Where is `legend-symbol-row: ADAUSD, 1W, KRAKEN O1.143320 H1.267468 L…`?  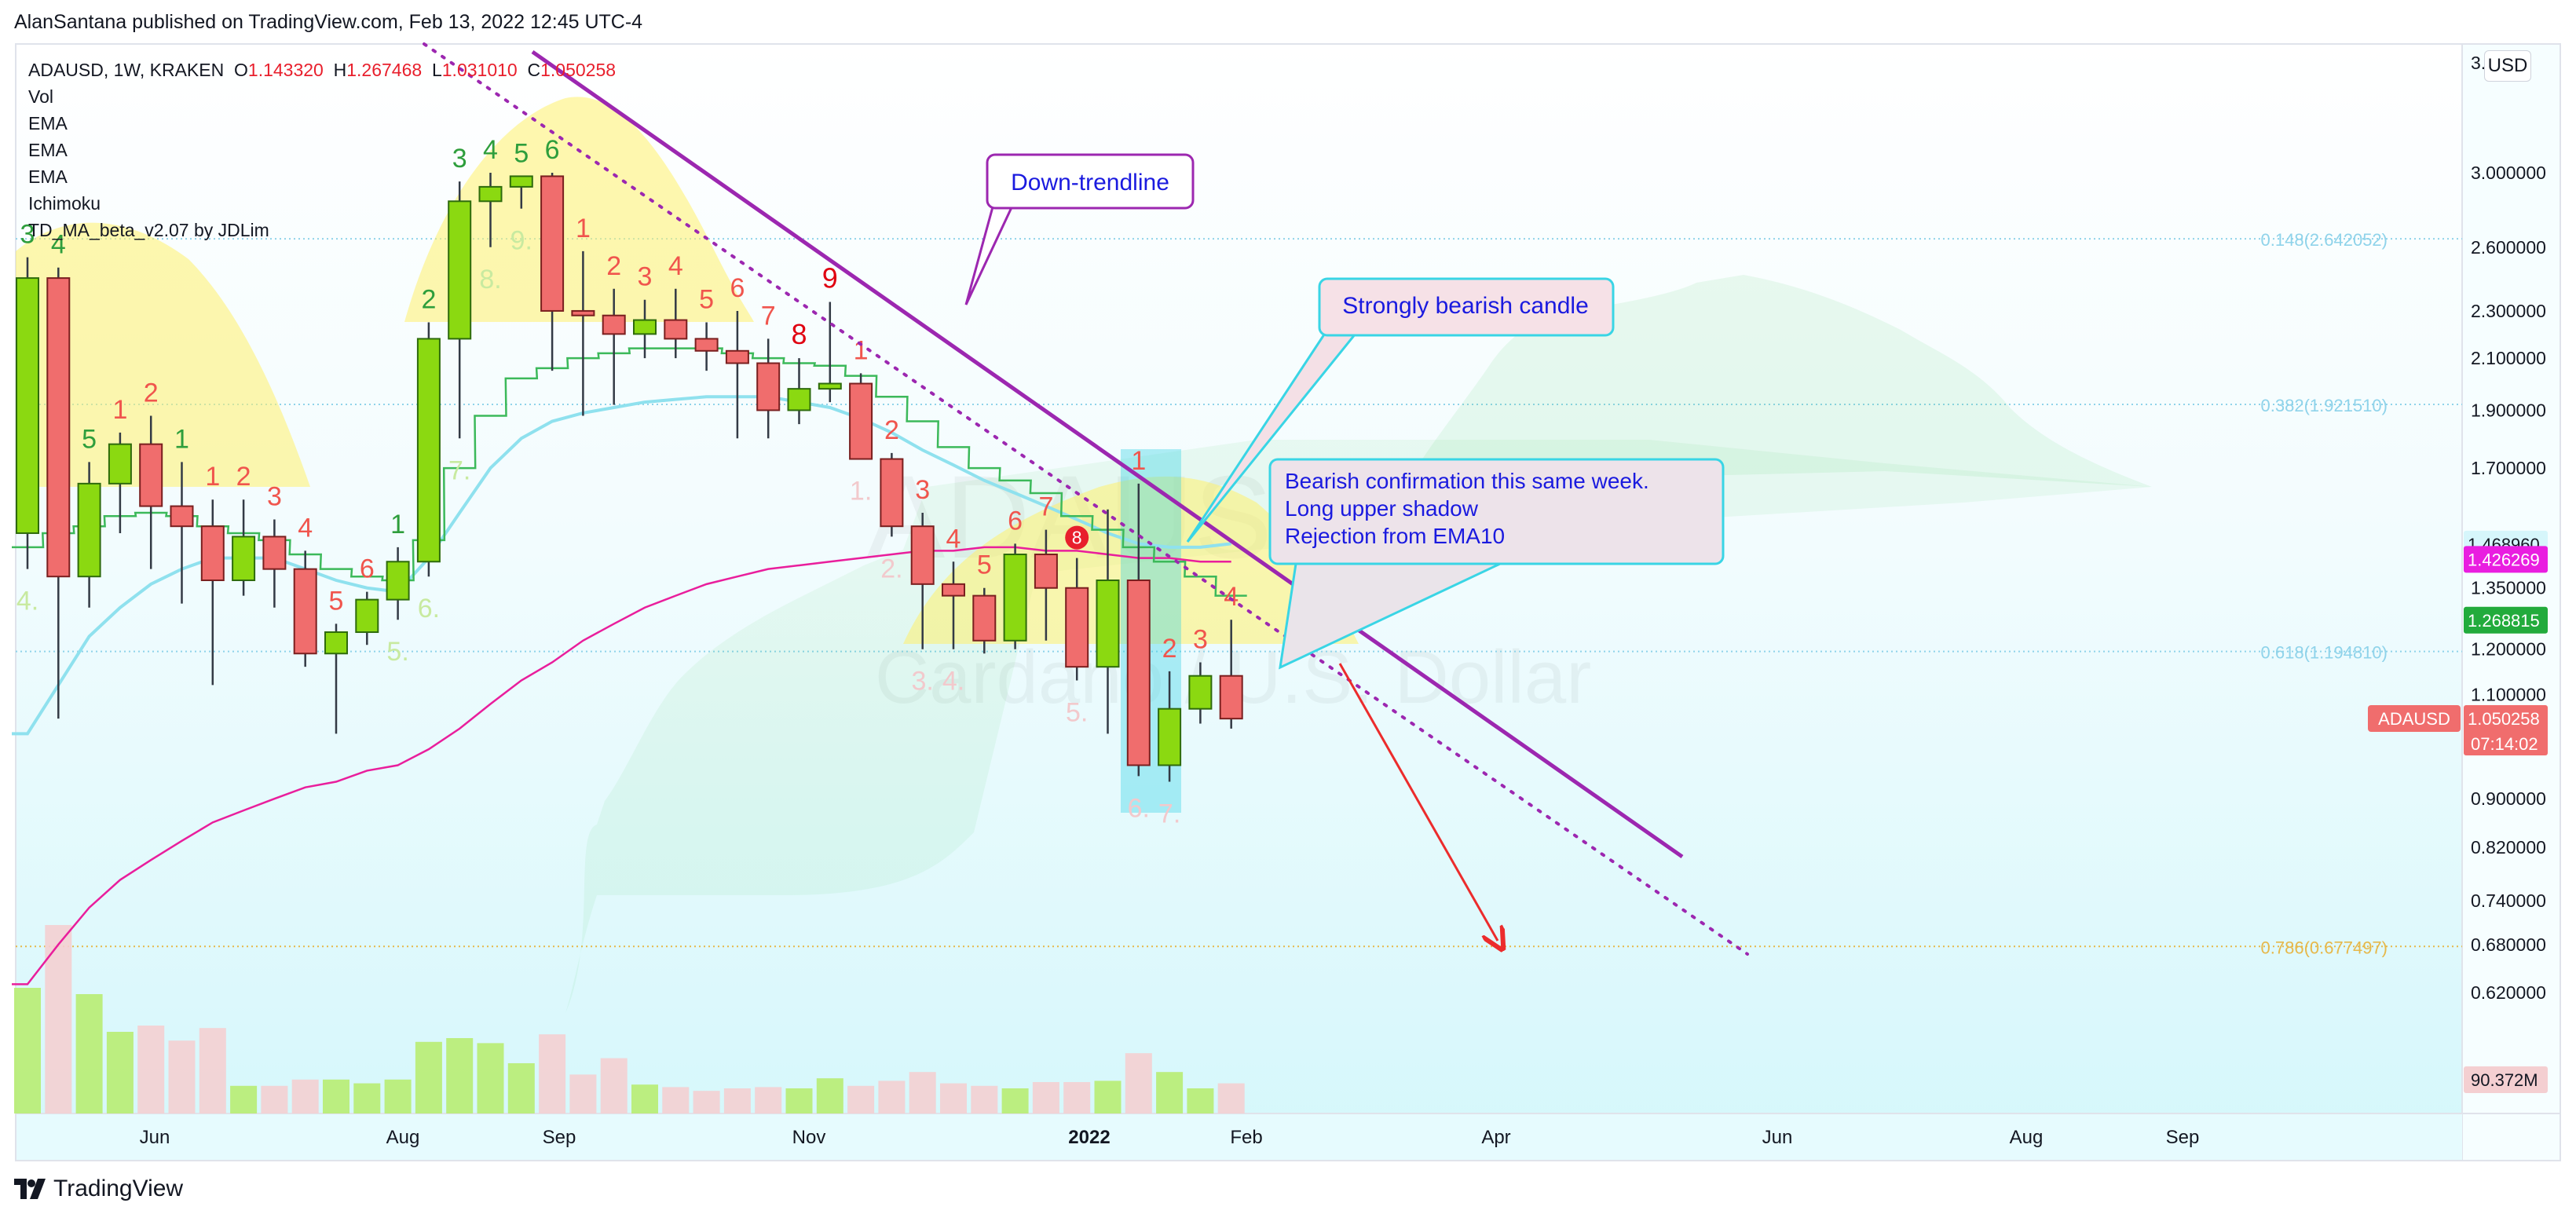
legend-symbol-row: ADAUSD, 1W, KRAKEN O1.143320 H1.267468 L… is located at coordinates (322, 70).